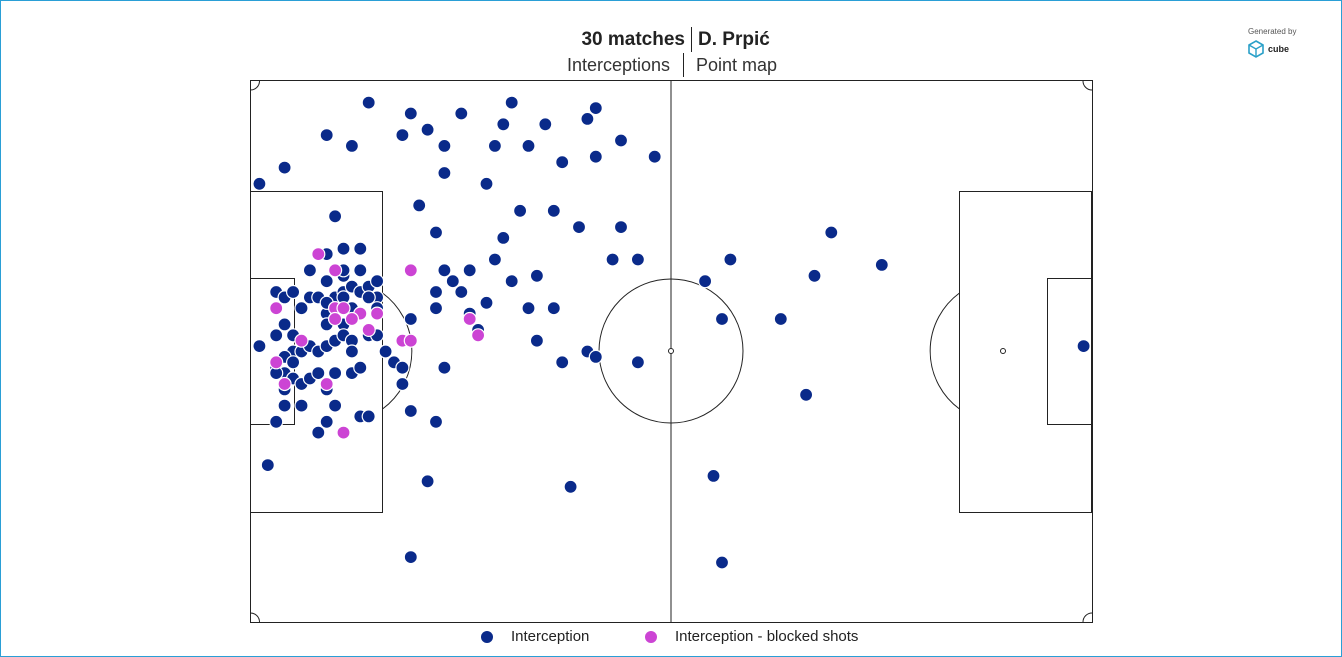 The height and width of the screenshot is (657, 1342). Describe the element at coordinates (1087, 85) in the screenshot. I see `corner-arc-top-right` at that location.